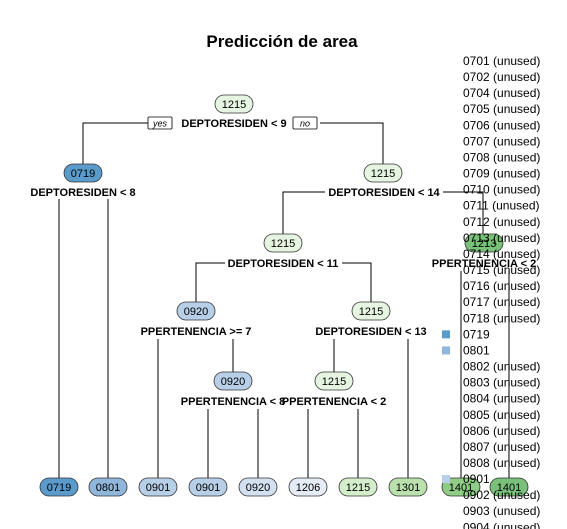 Image resolution: width=567 pixels, height=529 pixels. I want to click on tree-node-1215-upper: 1215, so click(371, 311).